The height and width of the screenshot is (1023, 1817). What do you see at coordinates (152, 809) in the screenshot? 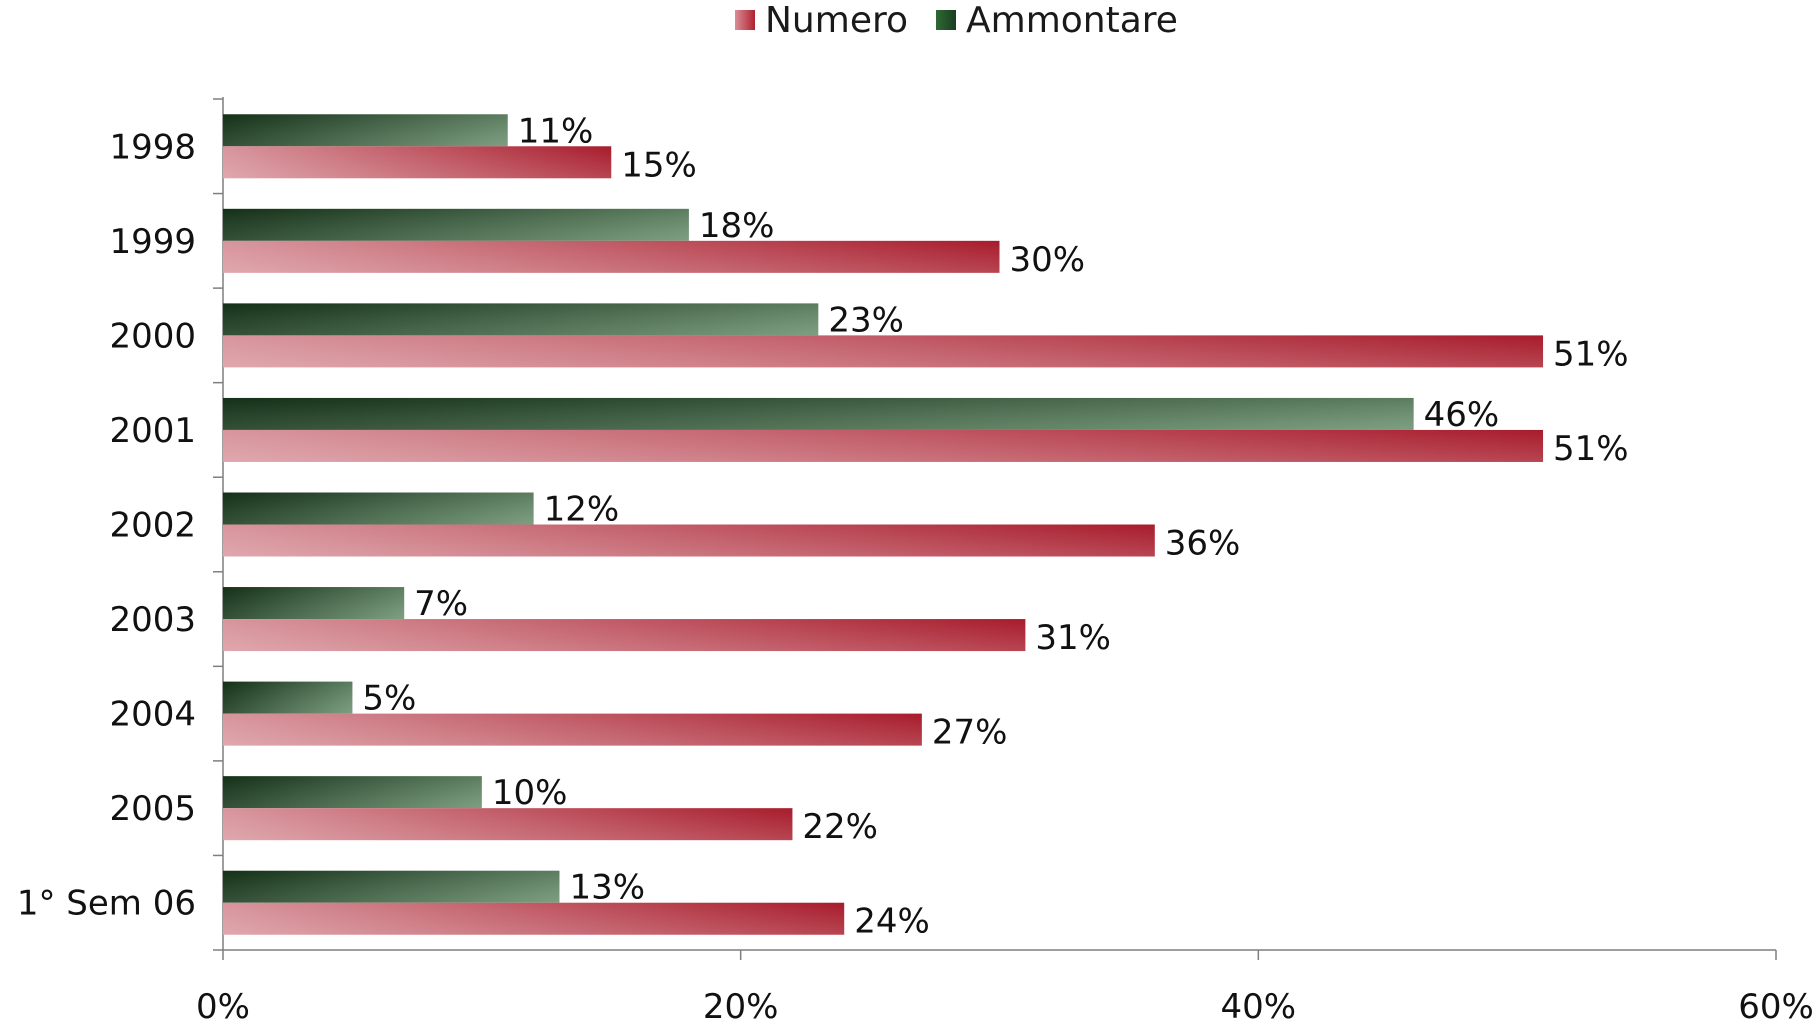
I see `y-tick-label: 2005` at bounding box center [152, 809].